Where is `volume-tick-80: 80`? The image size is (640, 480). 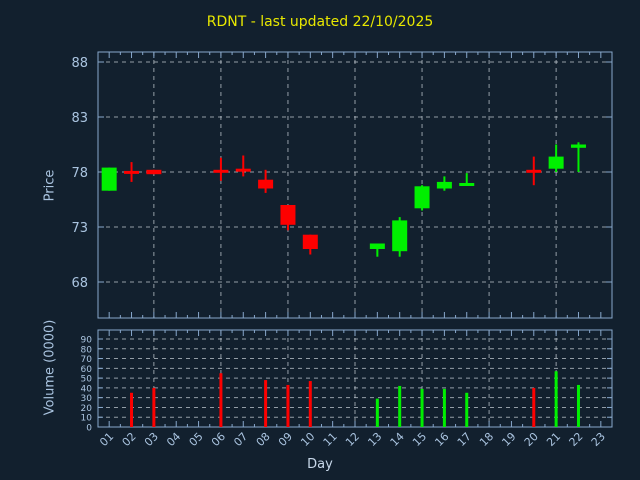 volume-tick-80: 80 is located at coordinates (87, 350).